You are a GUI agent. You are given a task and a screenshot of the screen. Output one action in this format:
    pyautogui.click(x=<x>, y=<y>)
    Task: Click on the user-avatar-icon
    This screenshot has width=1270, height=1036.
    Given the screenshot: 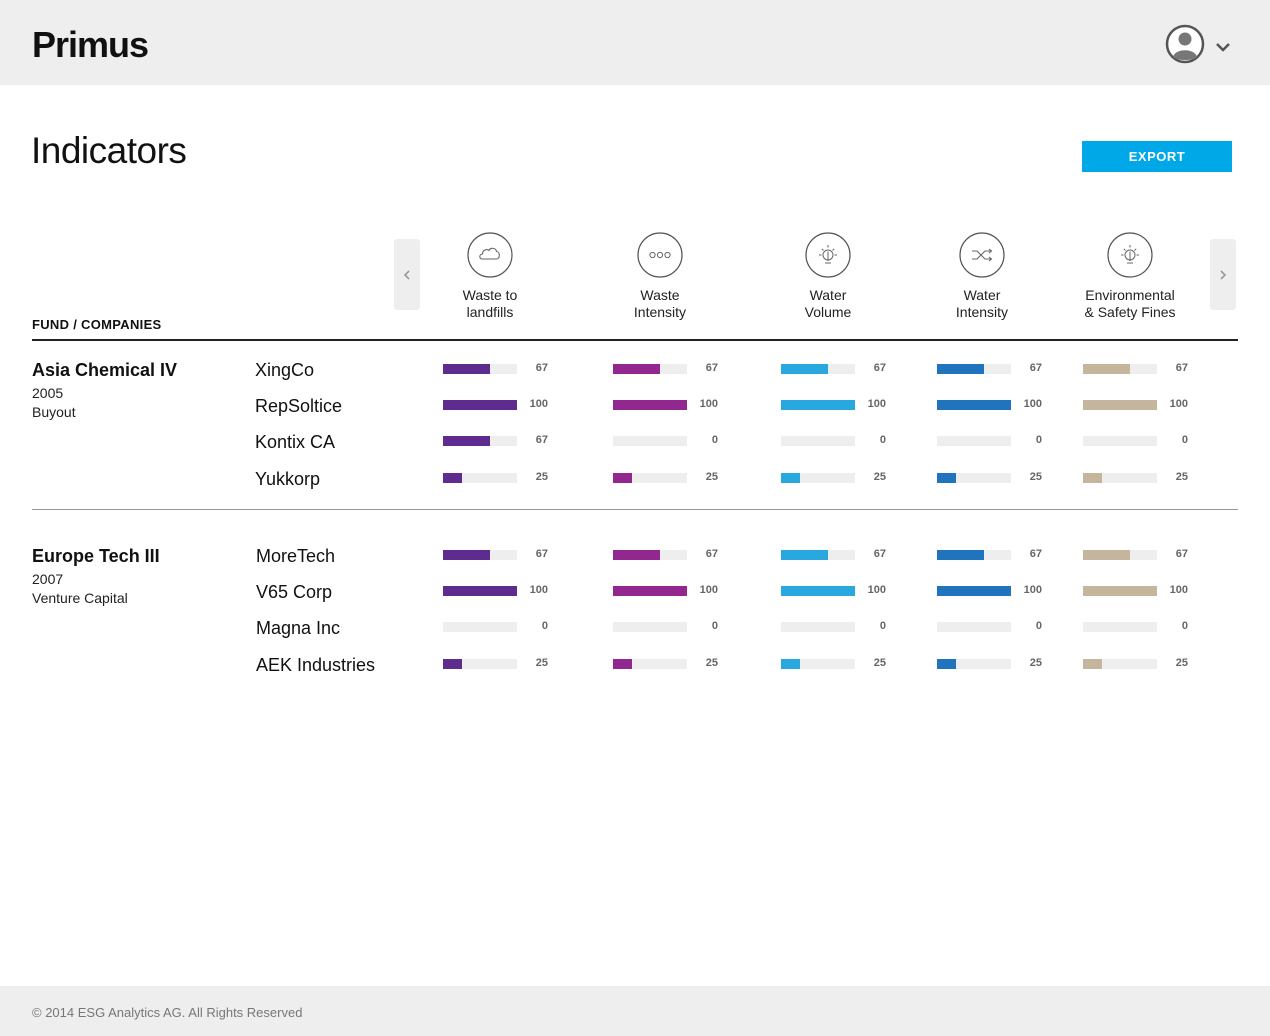 What is the action you would take?
    pyautogui.click(x=1185, y=44)
    